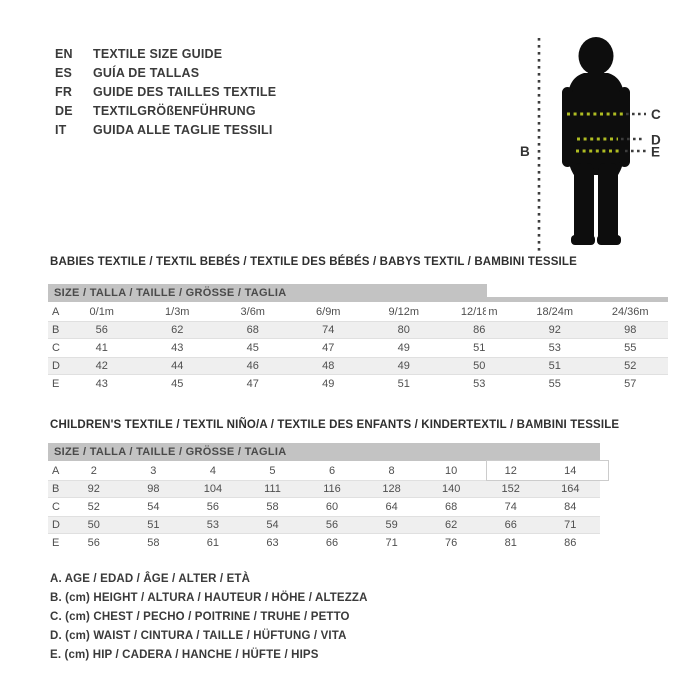 The height and width of the screenshot is (700, 700). I want to click on size-value-cell: 140, so click(451, 489).